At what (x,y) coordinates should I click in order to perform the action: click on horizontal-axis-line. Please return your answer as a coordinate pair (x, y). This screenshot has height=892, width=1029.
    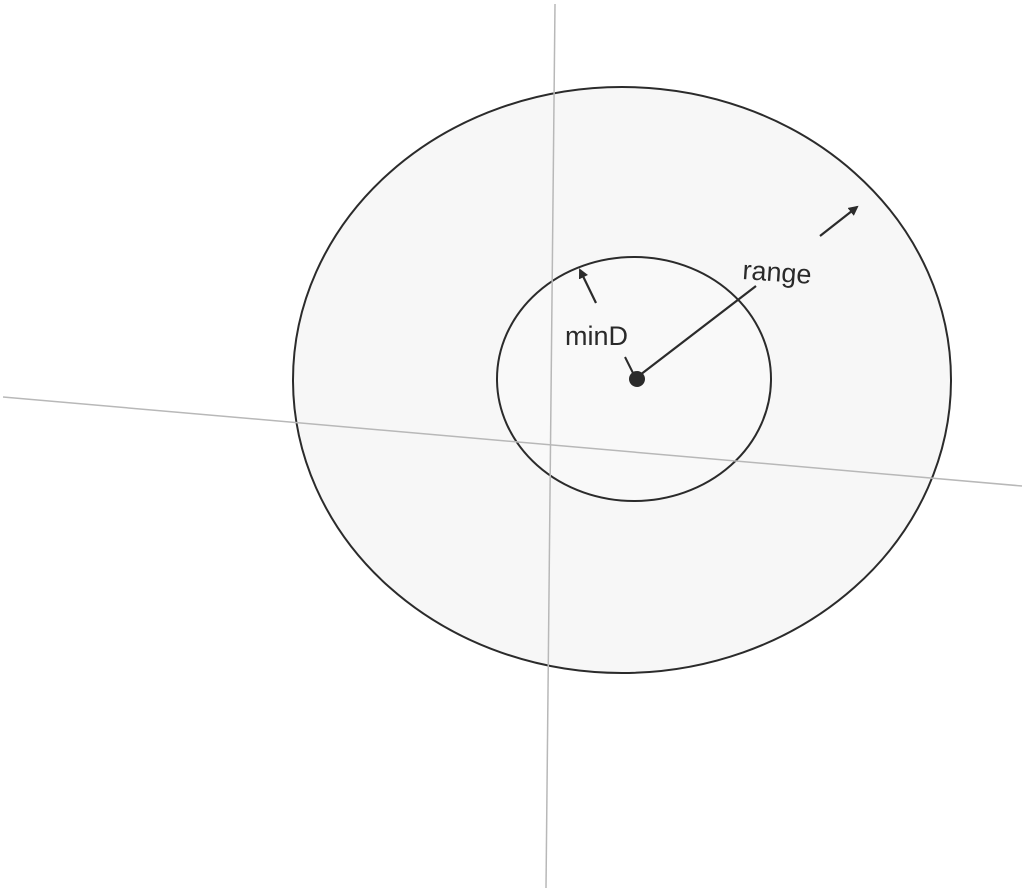
    Looking at the image, I should click on (512, 441).